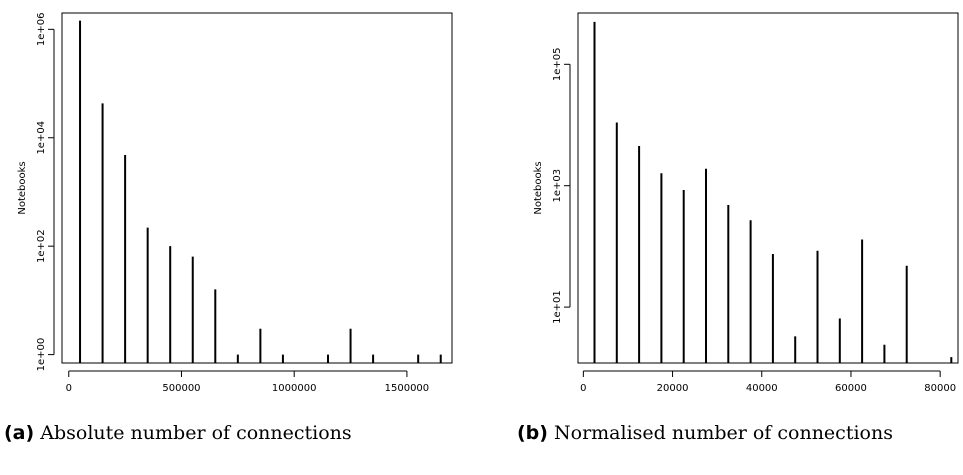  What do you see at coordinates (41, 355) in the screenshot?
I see `y-tick-label: 1e+00` at bounding box center [41, 355].